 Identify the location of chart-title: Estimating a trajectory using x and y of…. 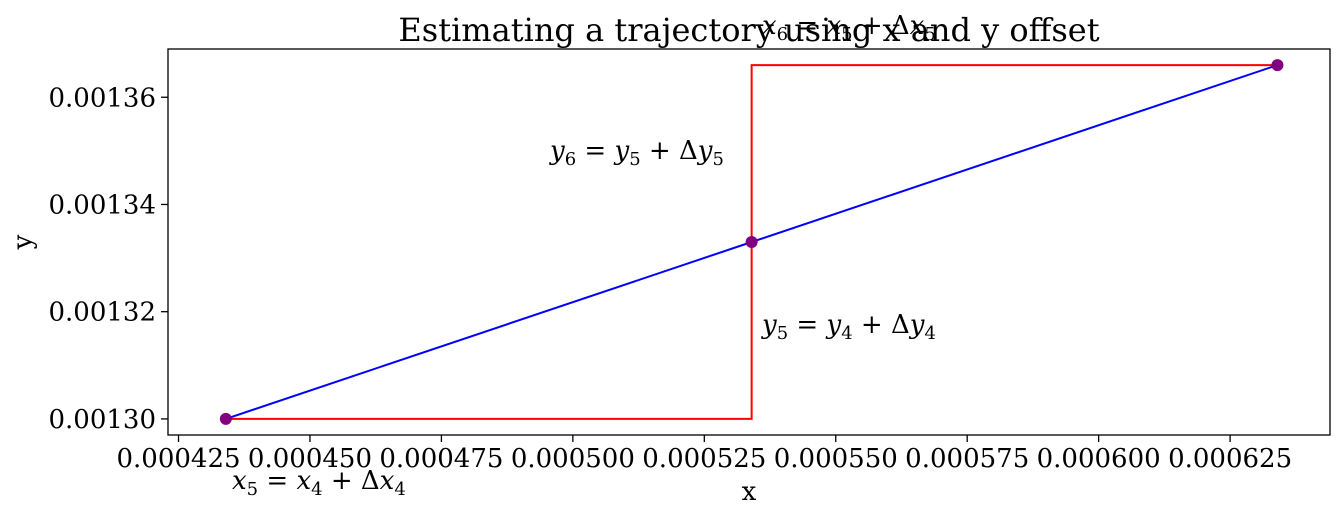
(748, 30).